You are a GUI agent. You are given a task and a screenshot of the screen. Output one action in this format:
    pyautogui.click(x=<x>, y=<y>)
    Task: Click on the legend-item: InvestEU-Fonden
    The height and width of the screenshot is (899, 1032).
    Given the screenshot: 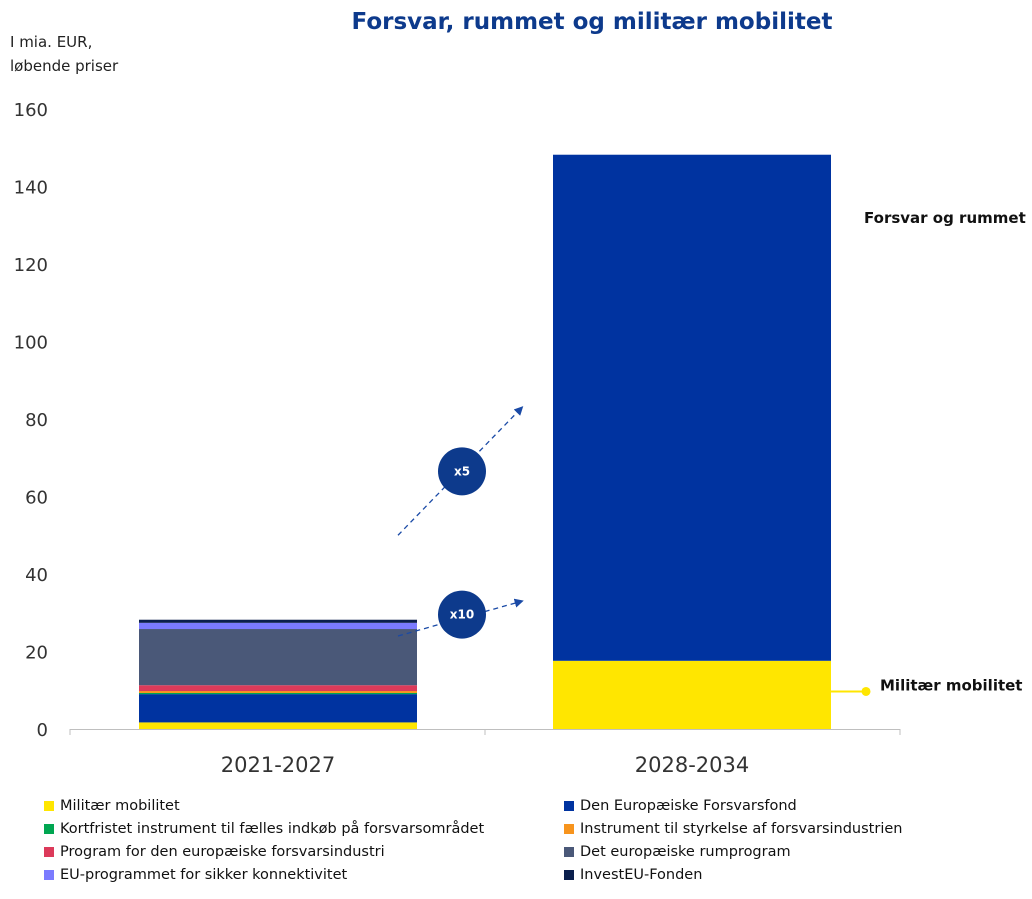 What is the action you would take?
    pyautogui.click(x=794, y=874)
    